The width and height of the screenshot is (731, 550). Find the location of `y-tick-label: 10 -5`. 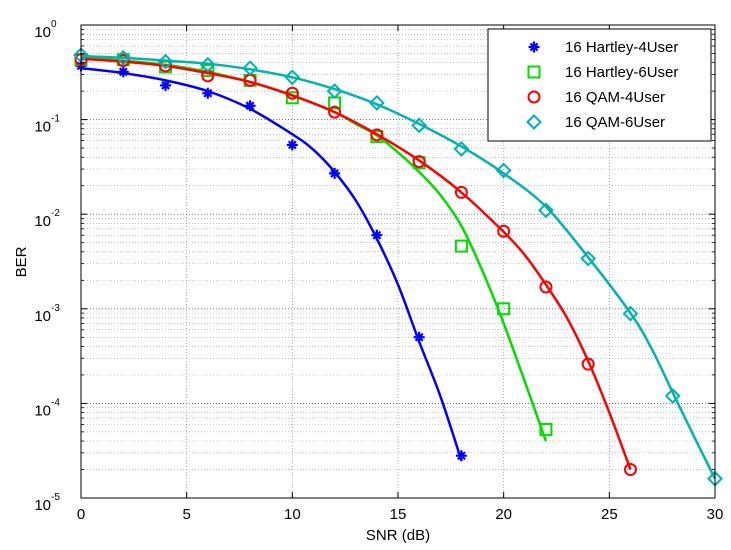

y-tick-label: 10 -5 is located at coordinates (47, 503).